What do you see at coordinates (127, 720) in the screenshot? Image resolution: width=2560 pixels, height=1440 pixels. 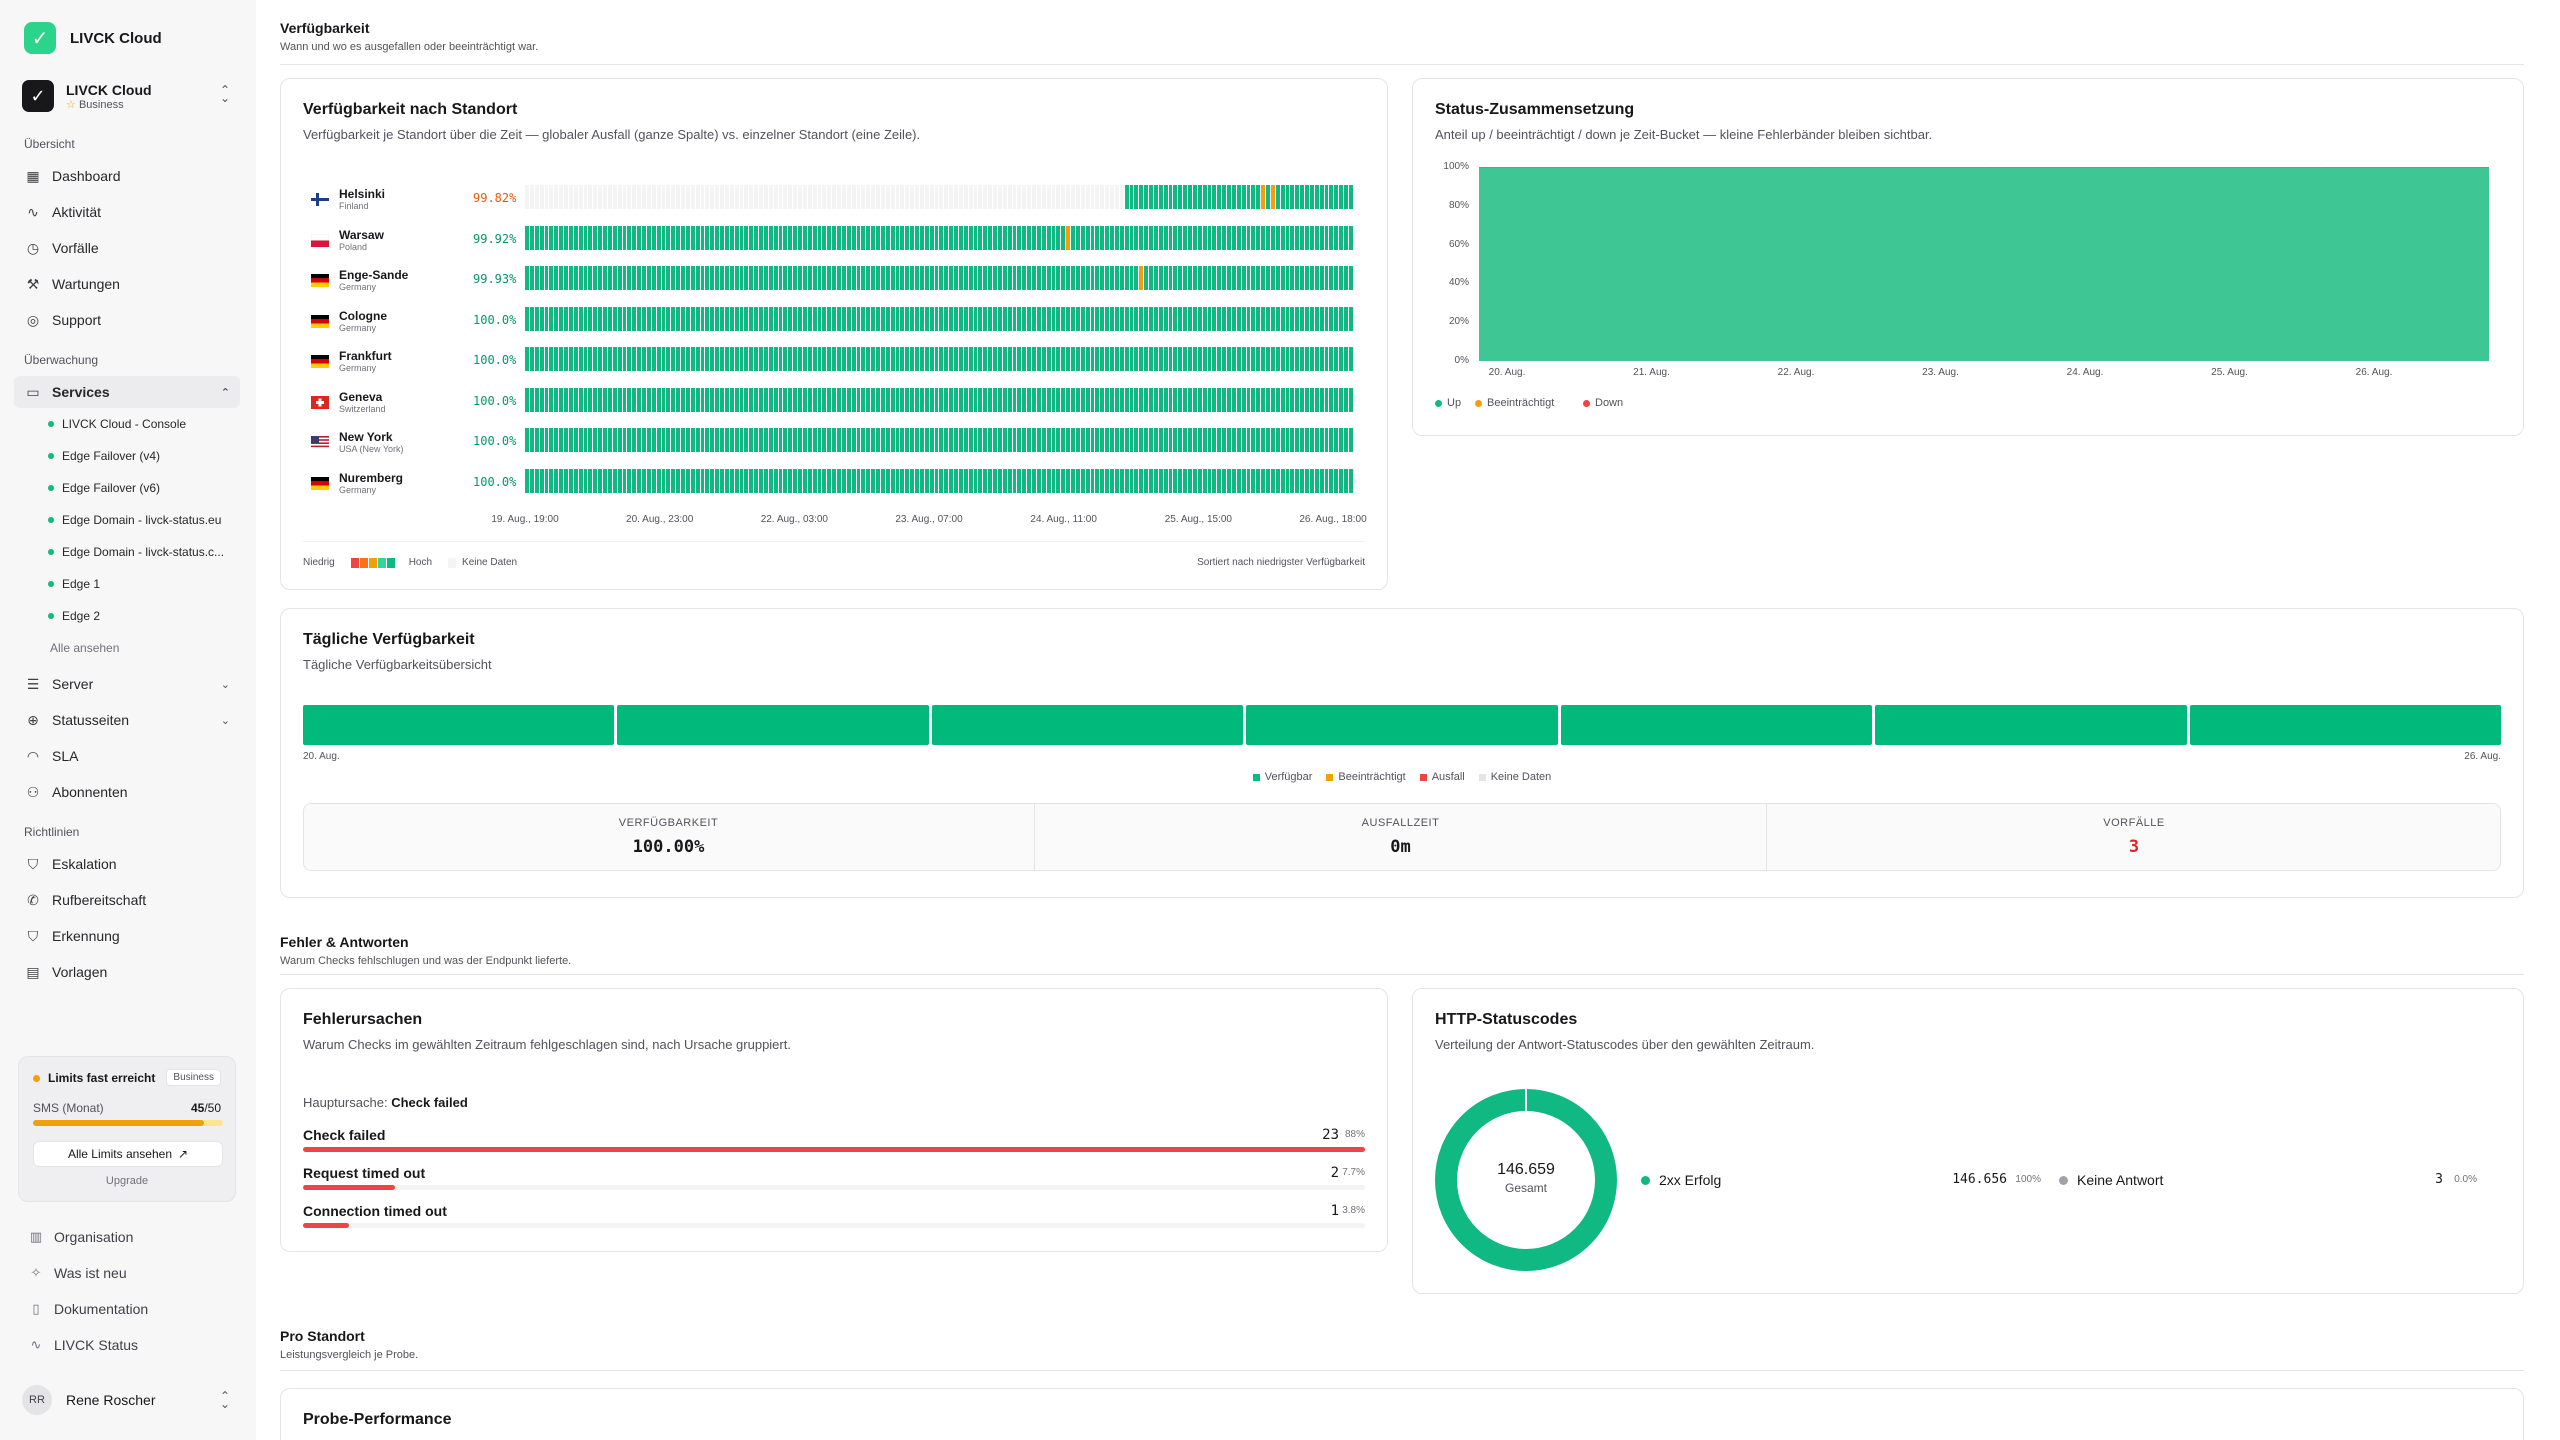 I see `nav-status-pages: ⊕ Statusseiten ⌄` at bounding box center [127, 720].